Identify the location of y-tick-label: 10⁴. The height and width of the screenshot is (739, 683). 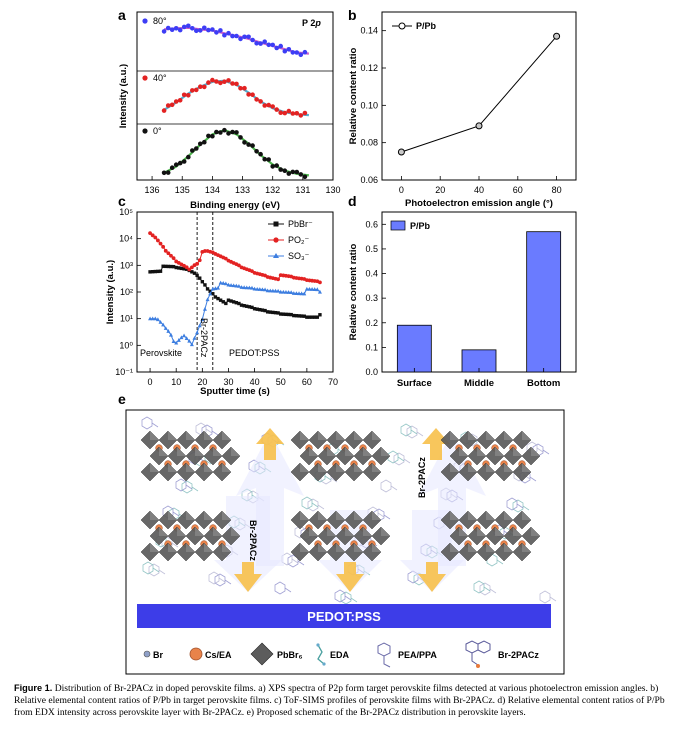
(126, 239).